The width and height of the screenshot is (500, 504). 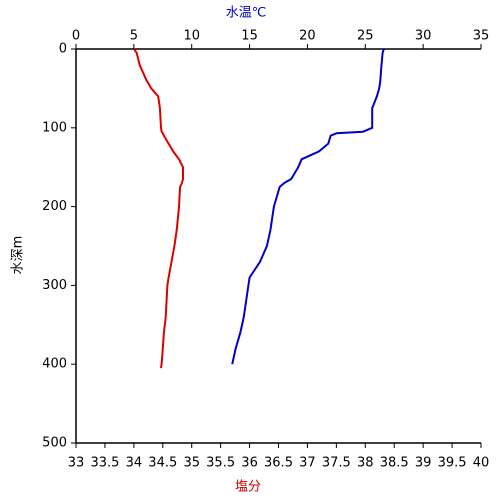 What do you see at coordinates (248, 487) in the screenshot?
I see `x-axis-label: 塩分` at bounding box center [248, 487].